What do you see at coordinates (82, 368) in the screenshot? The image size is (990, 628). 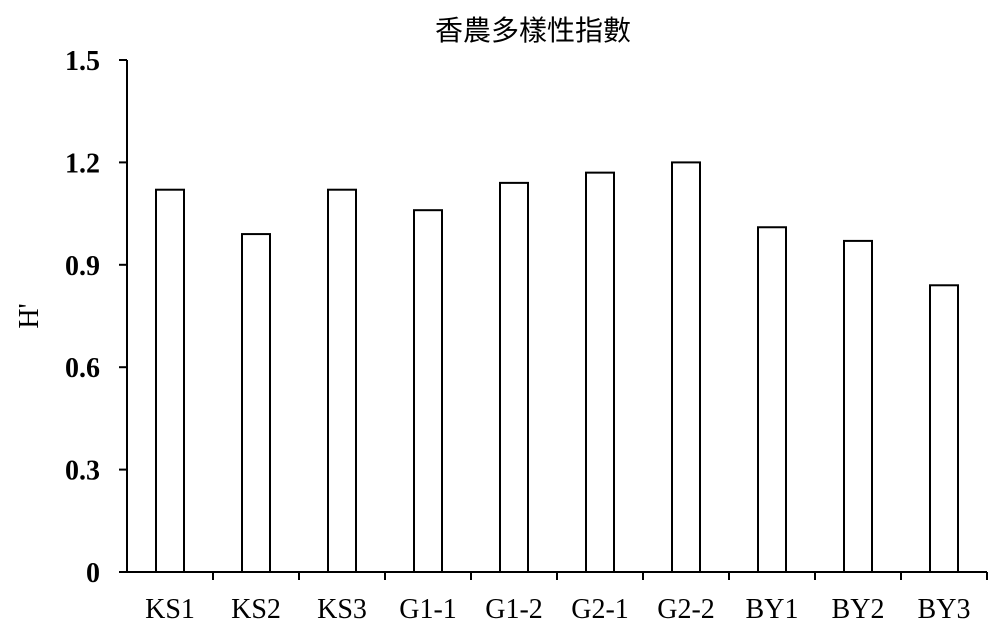 I see `y-tick-label: 0.6` at bounding box center [82, 368].